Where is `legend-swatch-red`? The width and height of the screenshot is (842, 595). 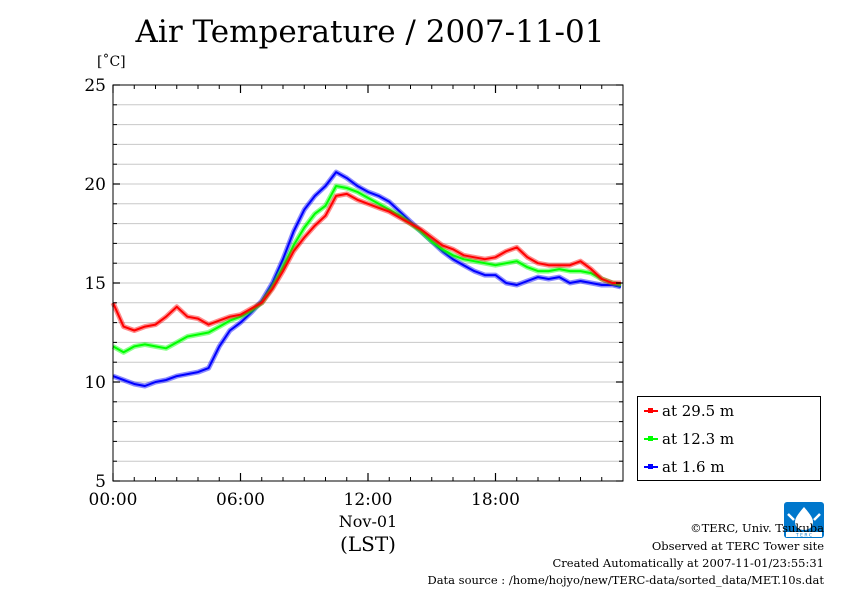
legend-swatch-red is located at coordinates (651, 411).